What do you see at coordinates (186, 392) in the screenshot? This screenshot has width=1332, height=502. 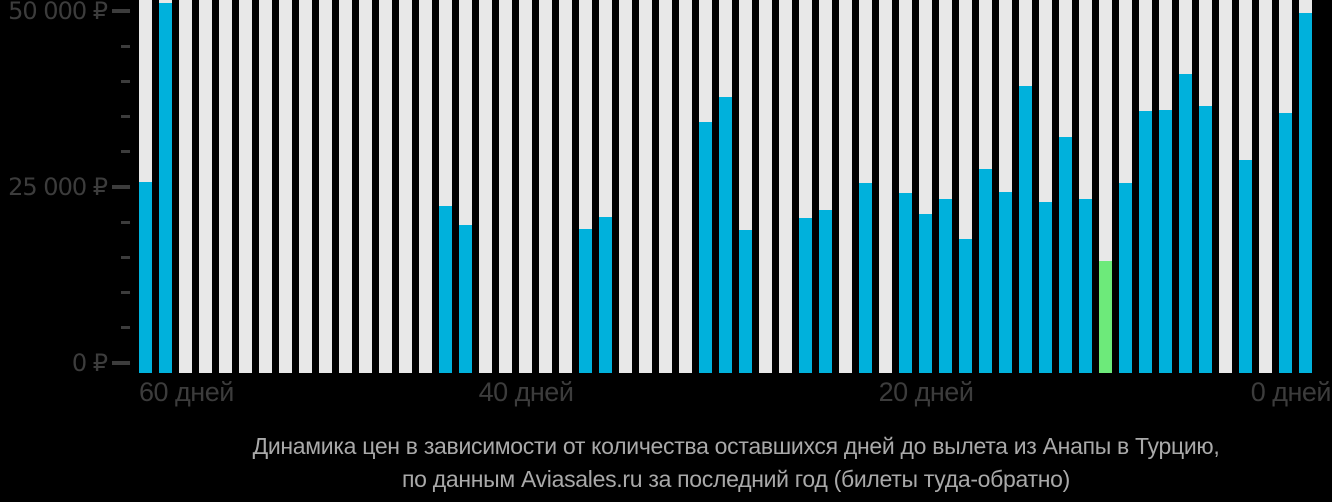 I see `x-axis-label-60-days: 60 дней` at bounding box center [186, 392].